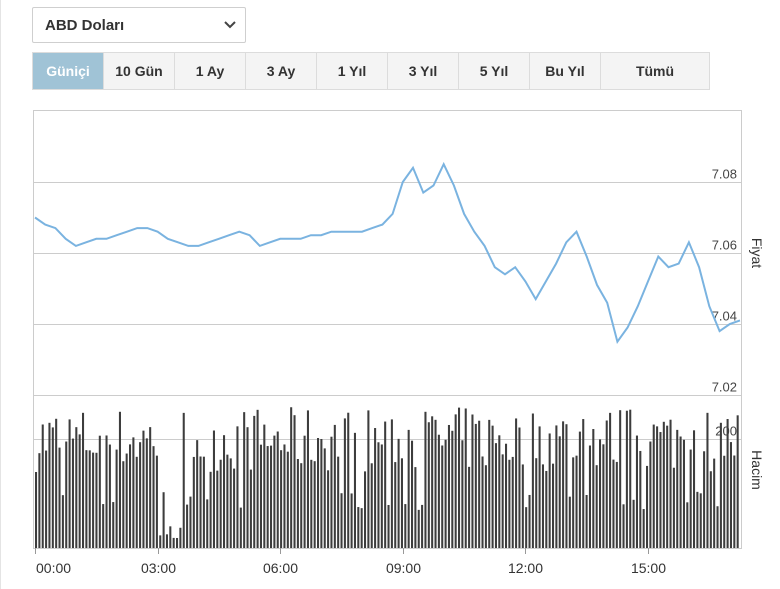  I want to click on x-tick-label: 03:00, so click(158, 568).